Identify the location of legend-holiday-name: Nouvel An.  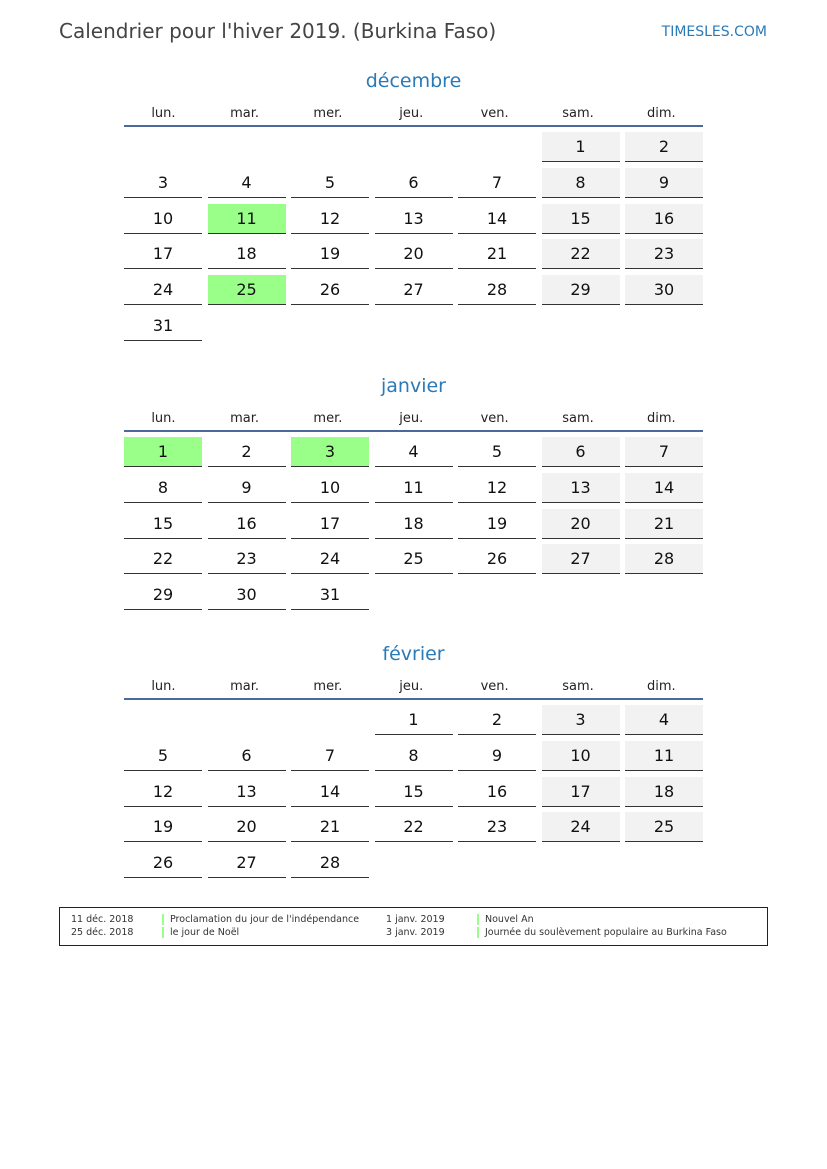
(509, 919).